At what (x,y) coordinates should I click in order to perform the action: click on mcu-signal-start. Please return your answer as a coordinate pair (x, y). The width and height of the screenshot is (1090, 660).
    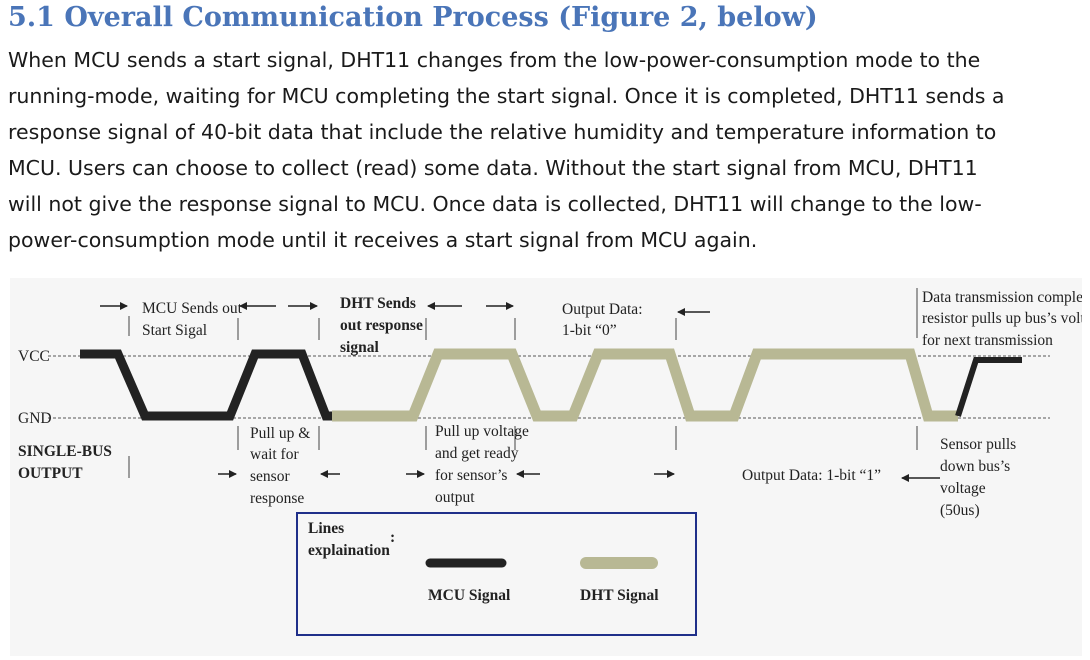
    Looking at the image, I should click on (206, 385).